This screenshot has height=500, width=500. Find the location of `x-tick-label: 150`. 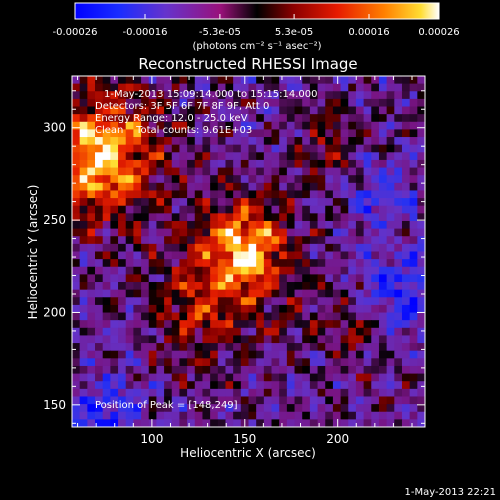

x-tick-label: 150 is located at coordinates (244, 439).